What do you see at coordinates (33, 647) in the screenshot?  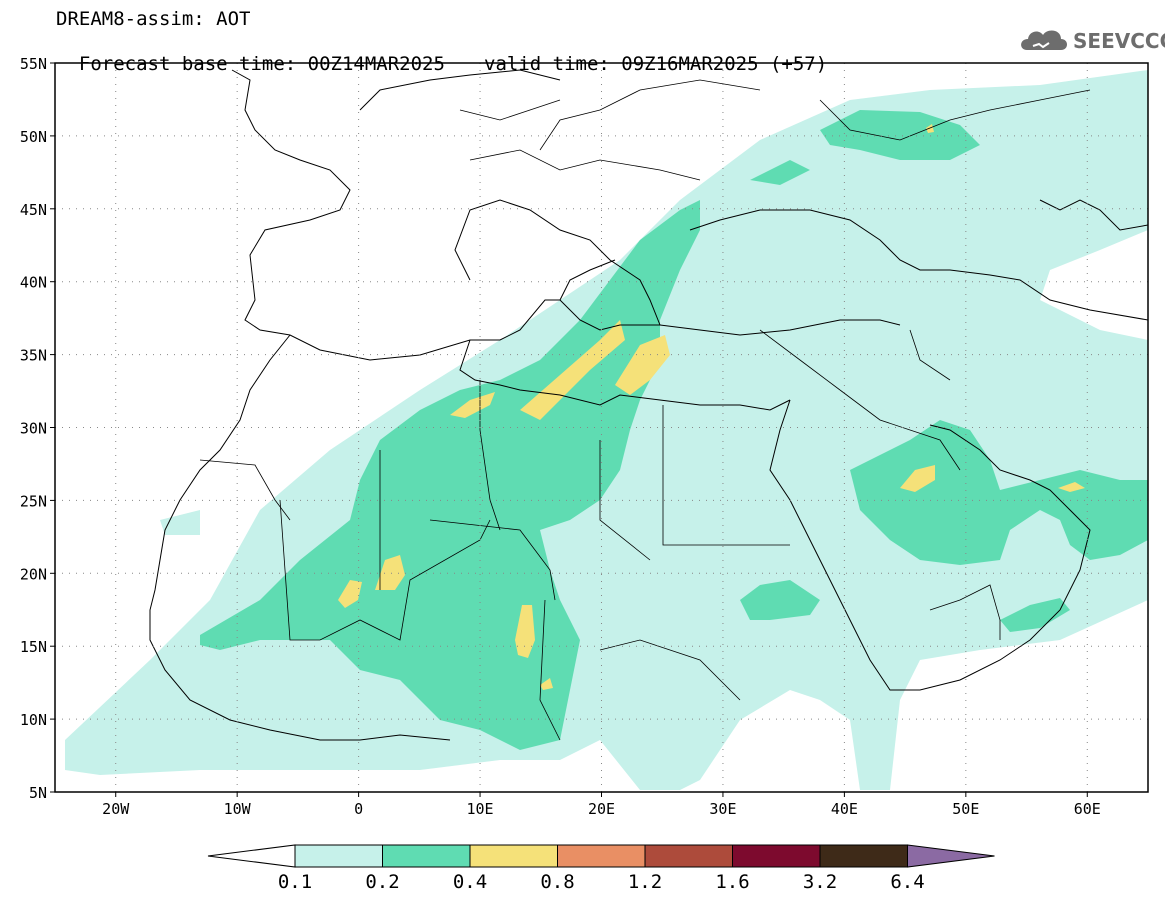 I see `lat-label: 15N` at bounding box center [33, 647].